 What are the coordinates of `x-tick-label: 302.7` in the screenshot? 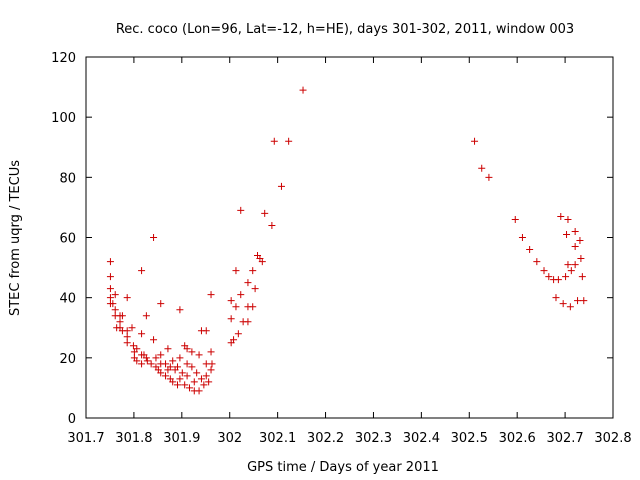 It's located at (564, 438).